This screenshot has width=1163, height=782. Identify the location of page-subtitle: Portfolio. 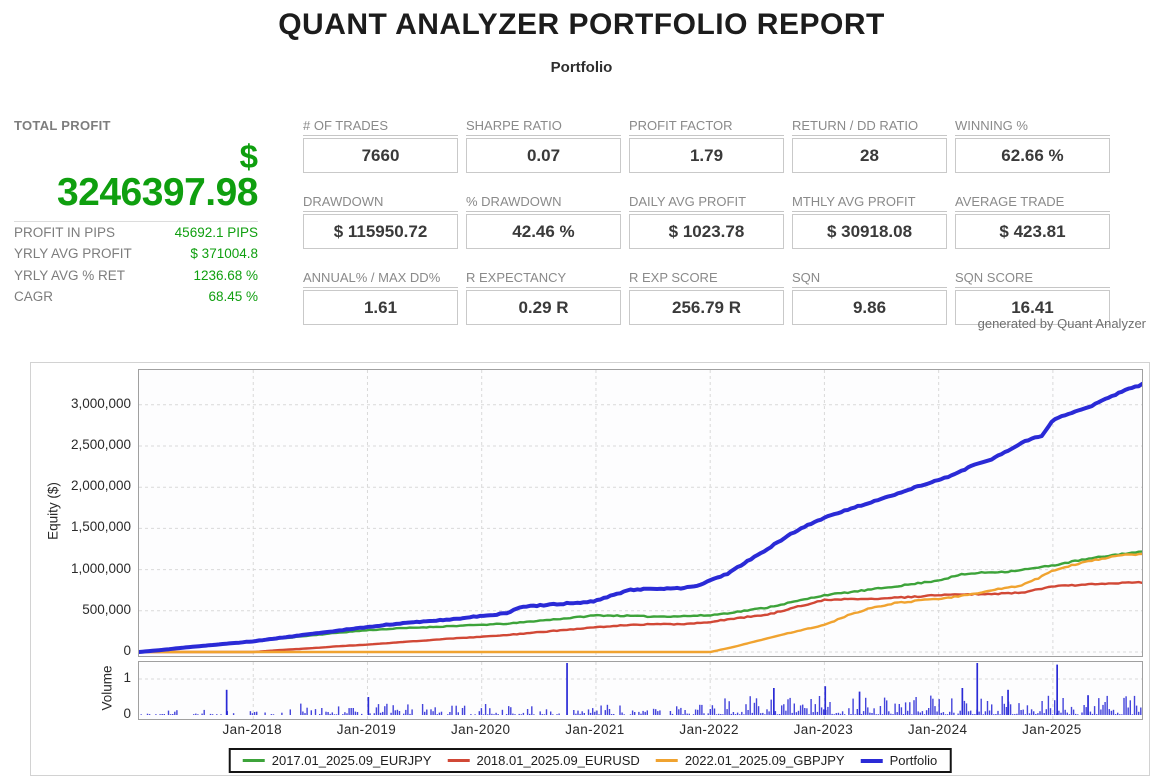
(581, 67).